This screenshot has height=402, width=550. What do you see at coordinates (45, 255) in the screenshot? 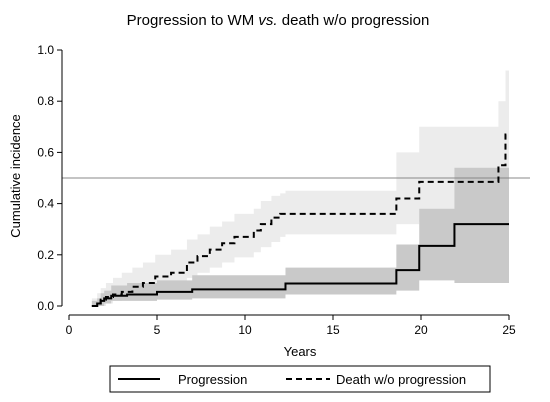
I see `y-tick-label: 0.2` at bounding box center [45, 255].